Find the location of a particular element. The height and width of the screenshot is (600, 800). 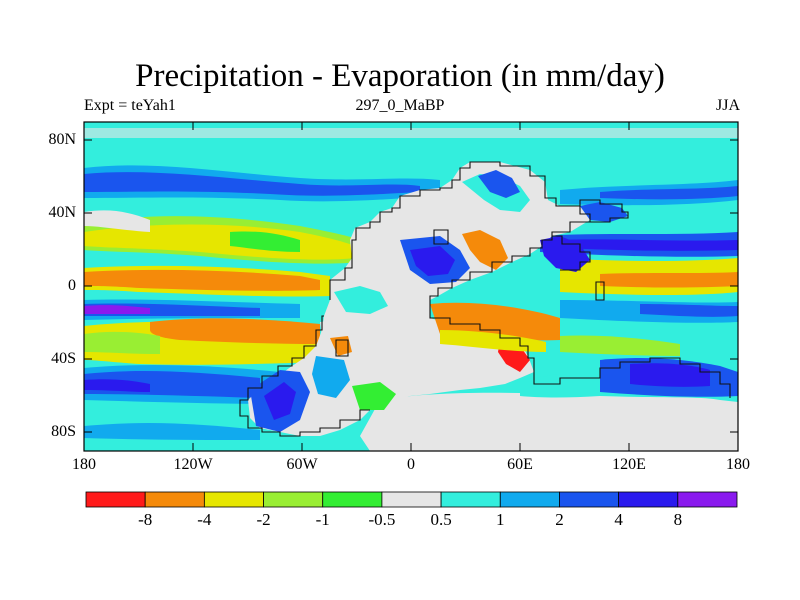

coastline-inland-sea is located at coordinates (441, 237).